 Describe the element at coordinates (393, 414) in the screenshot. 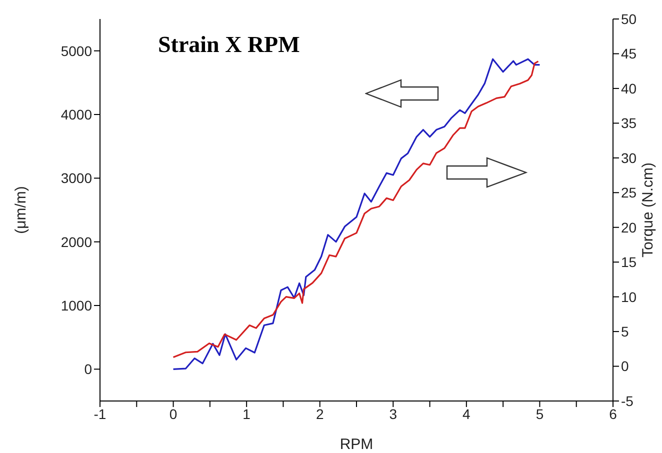

I see `x-tick-label: 3` at that location.